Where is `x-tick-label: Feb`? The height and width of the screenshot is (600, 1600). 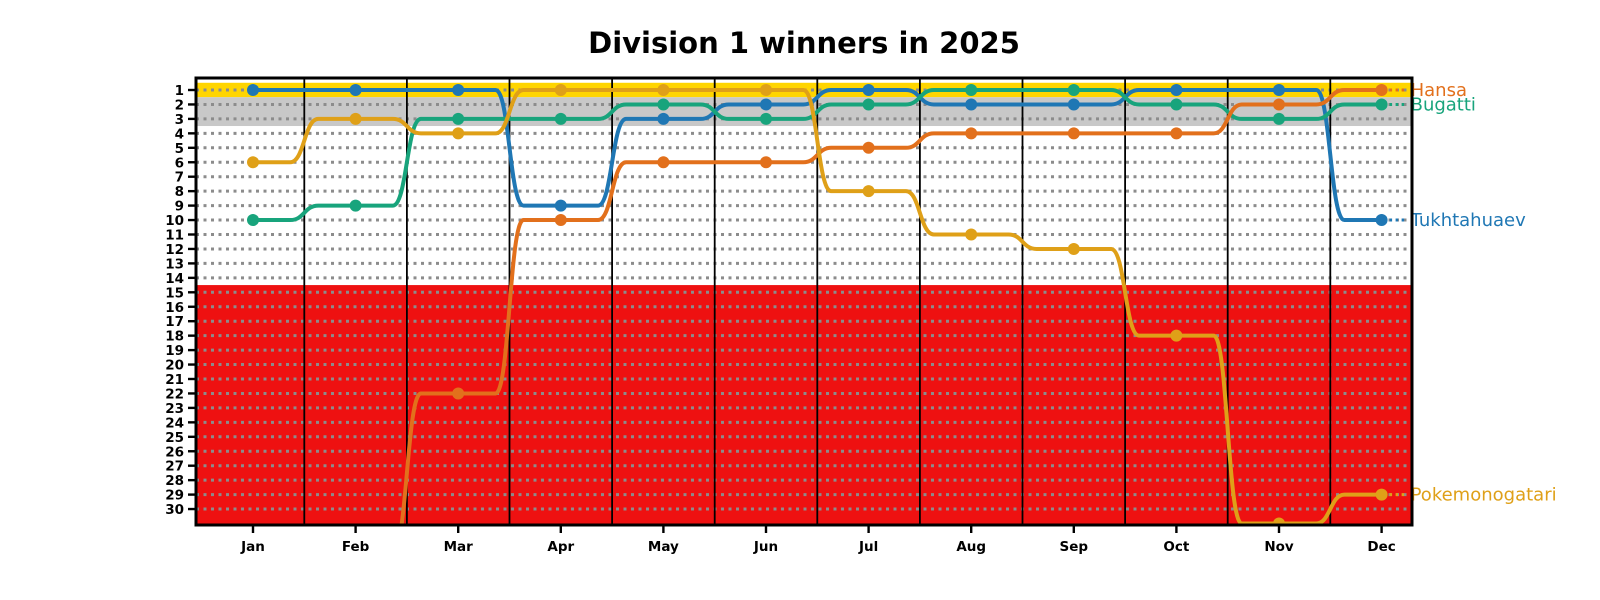 x-tick-label: Feb is located at coordinates (356, 547).